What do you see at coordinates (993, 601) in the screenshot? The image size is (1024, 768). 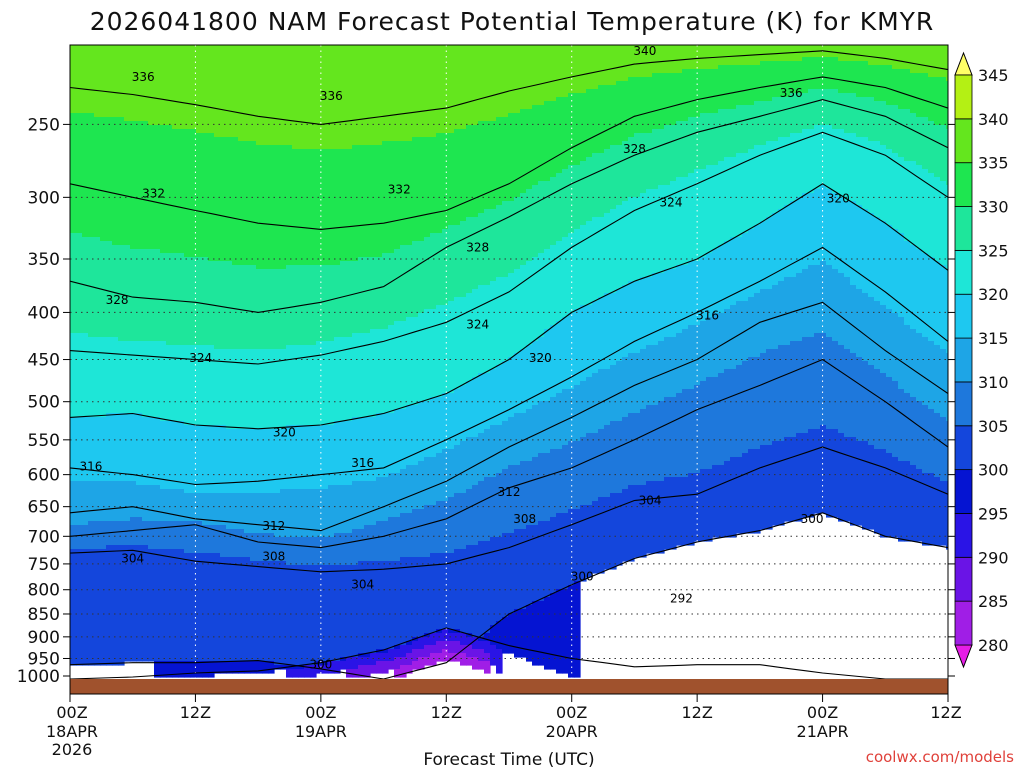 I see `colorbar-label: 285` at bounding box center [993, 601].